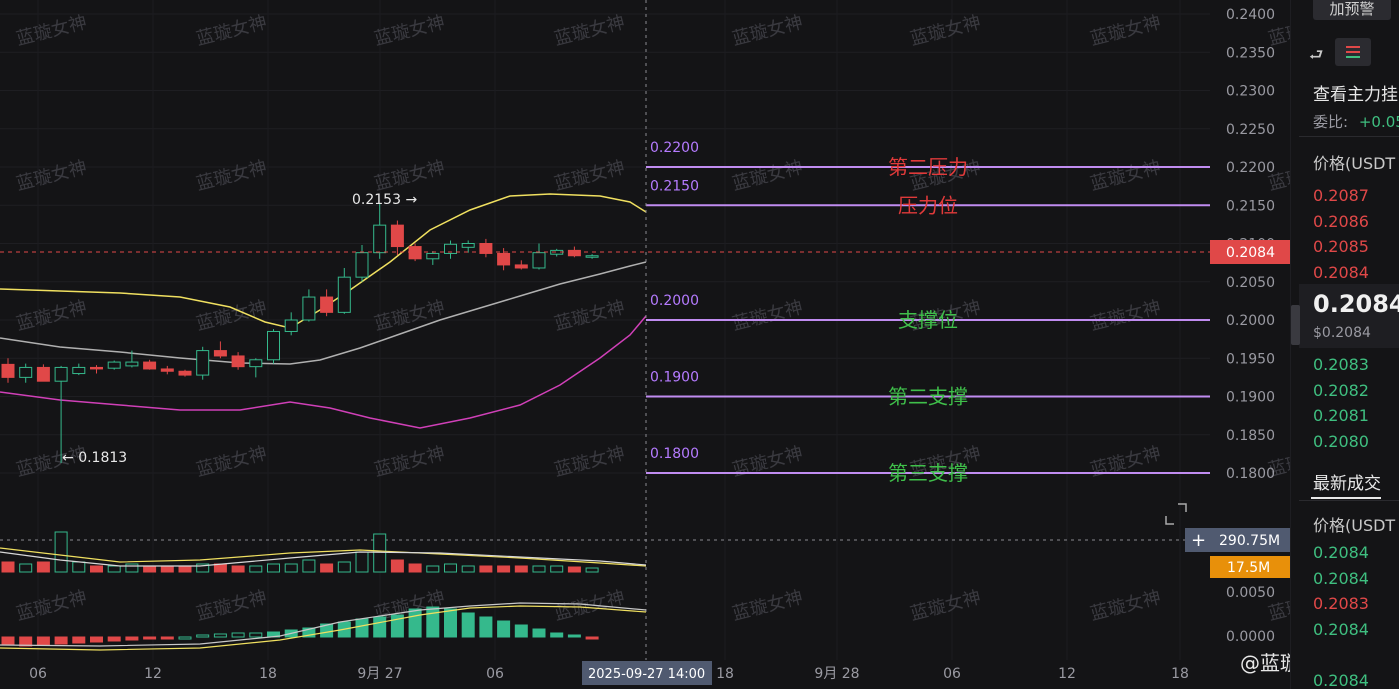 The height and width of the screenshot is (689, 1399). Describe the element at coordinates (928, 205) in the screenshot. I see `level-label: 压力位` at that location.